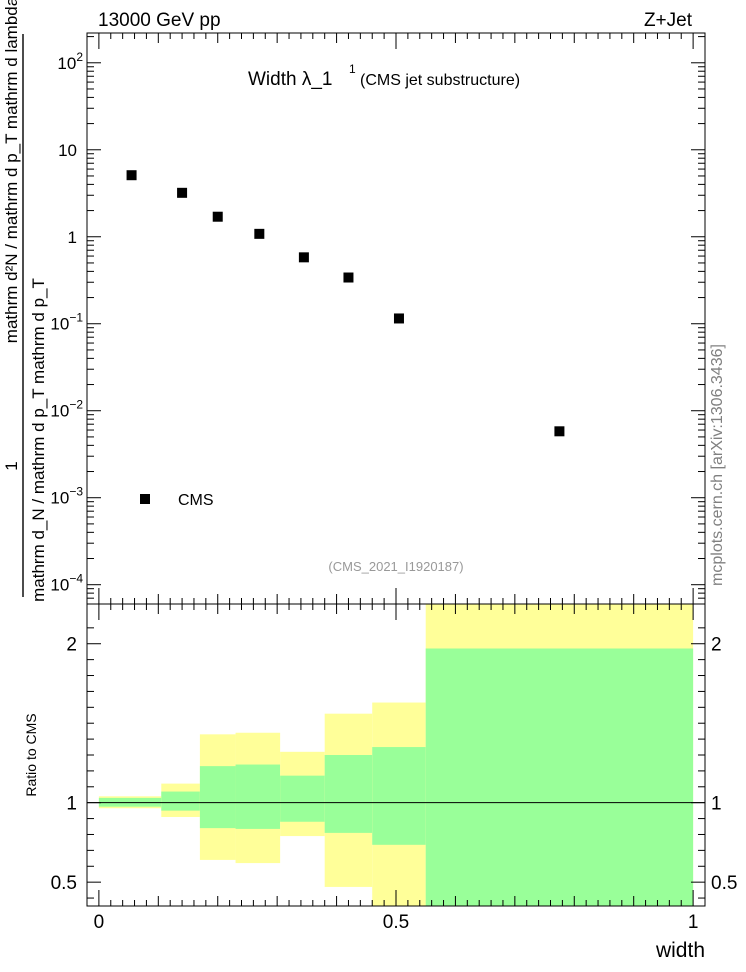 Image resolution: width=746 pixels, height=972 pixels. What do you see at coordinates (716, 645) in the screenshot?
I see `ratio-y-tick-label-right: 2` at bounding box center [716, 645].